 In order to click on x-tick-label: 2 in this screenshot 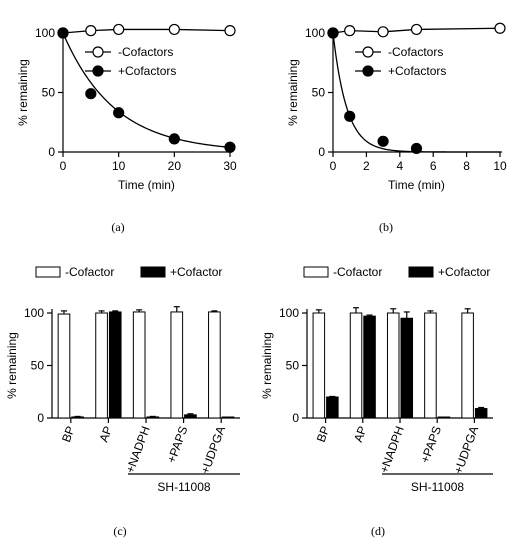, I will do `click(366, 166)`.